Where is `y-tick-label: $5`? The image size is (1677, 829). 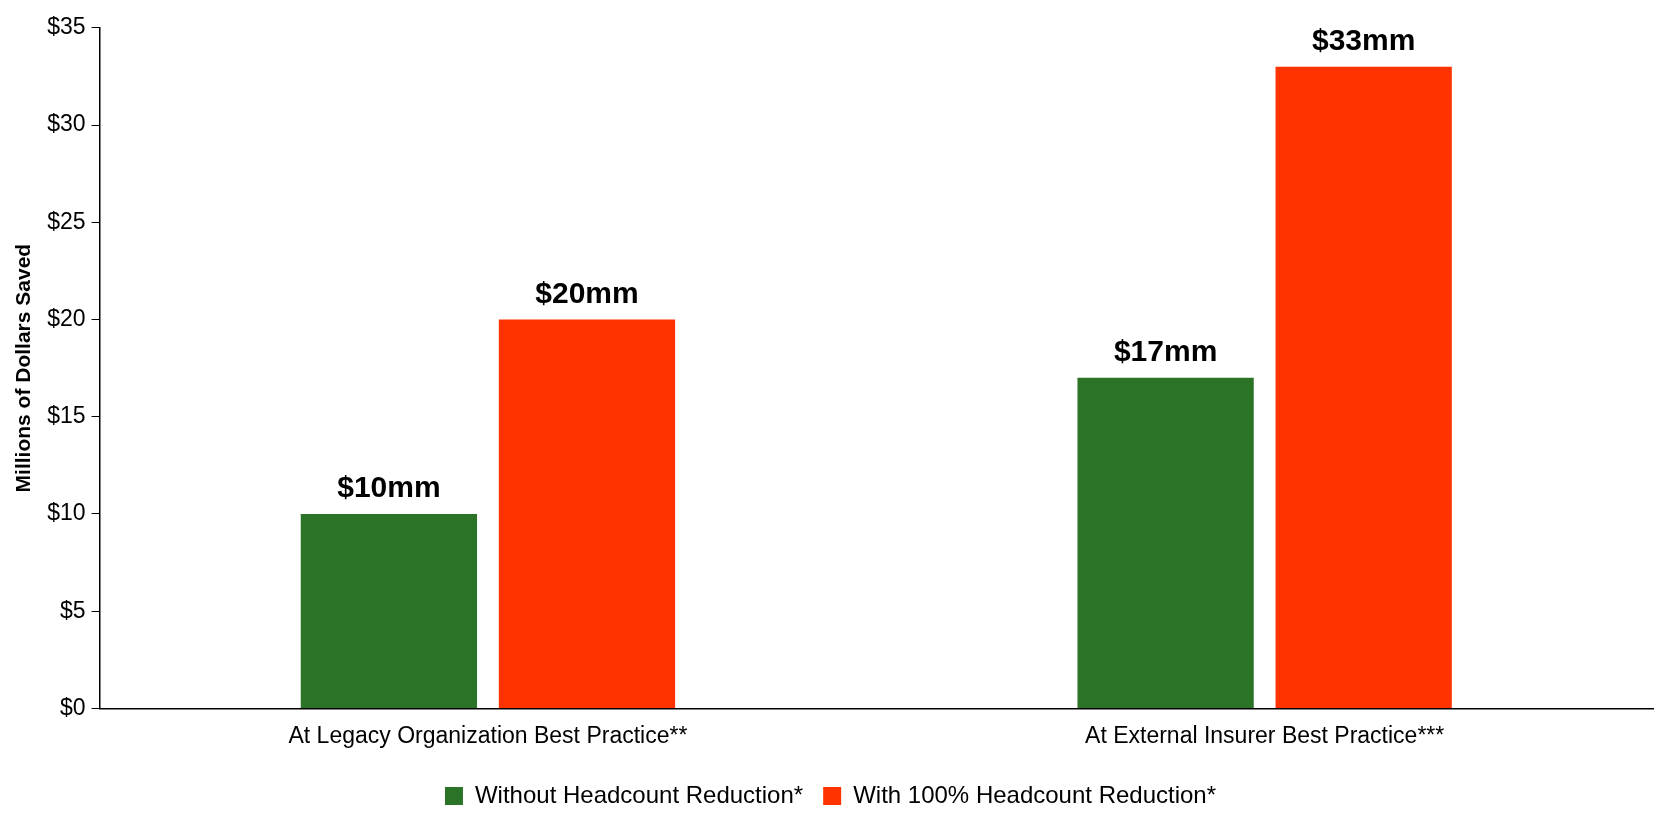
y-tick-label: $5 is located at coordinates (72, 609).